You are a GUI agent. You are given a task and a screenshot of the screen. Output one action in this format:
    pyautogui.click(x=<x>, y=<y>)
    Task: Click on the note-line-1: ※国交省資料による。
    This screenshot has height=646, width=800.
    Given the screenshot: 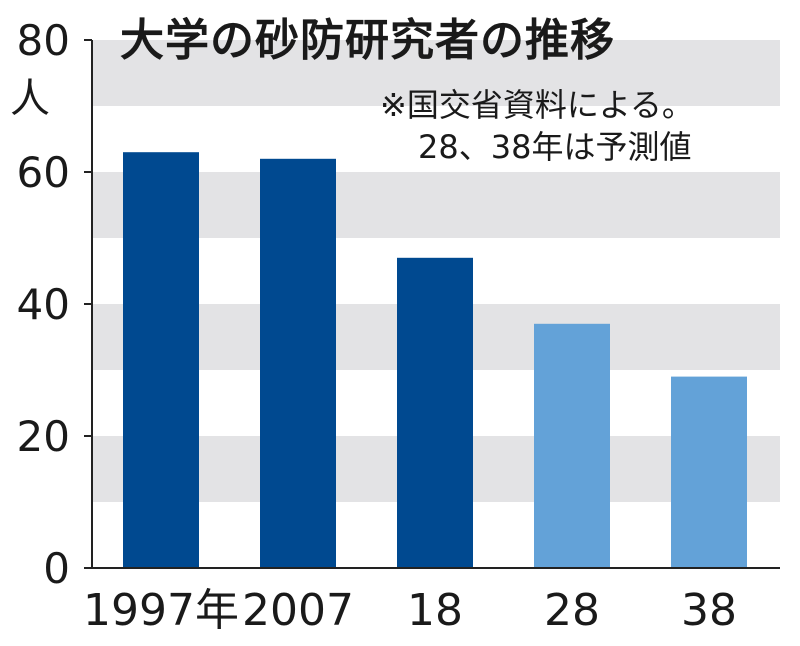 What is the action you would take?
    pyautogui.click(x=537, y=105)
    